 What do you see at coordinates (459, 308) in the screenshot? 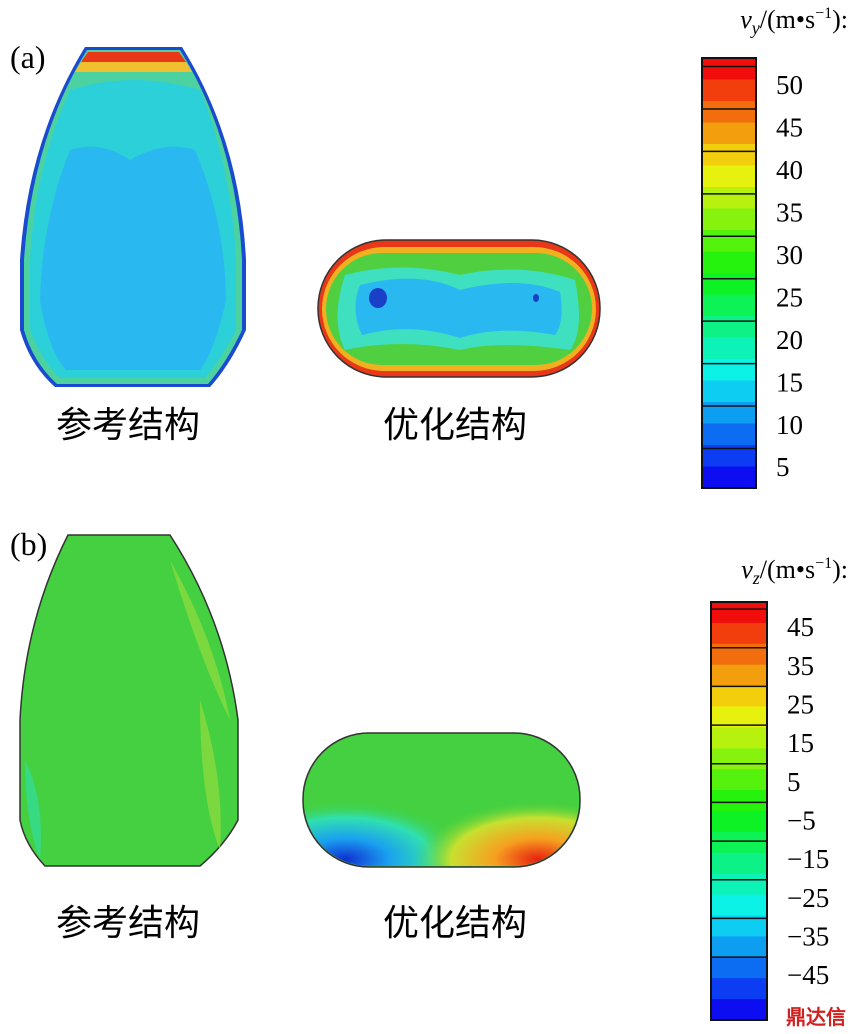
I see `contour-a-opt` at bounding box center [459, 308].